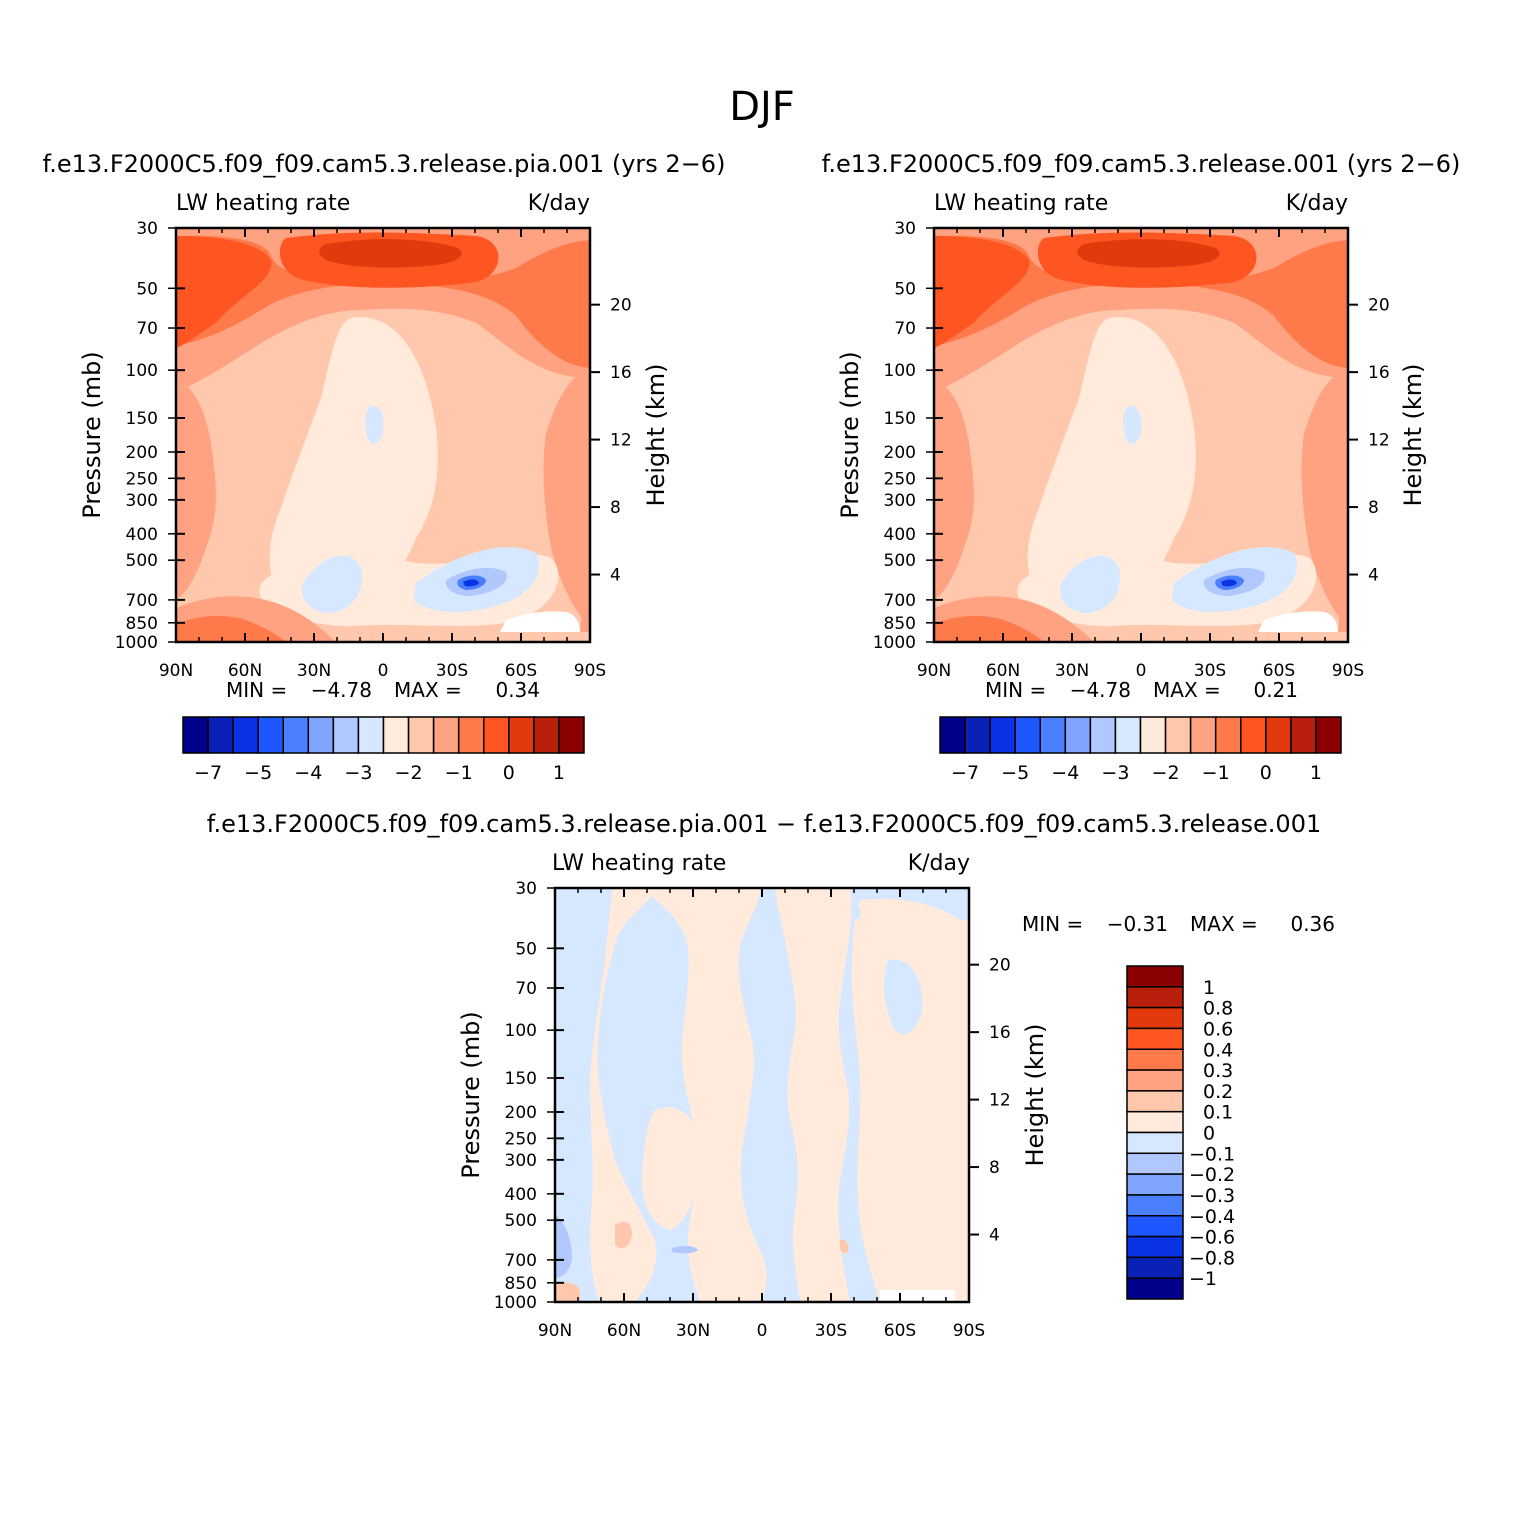  What do you see at coordinates (994, 1236) in the screenshot?
I see `y-right-tick-label: 4` at bounding box center [994, 1236].